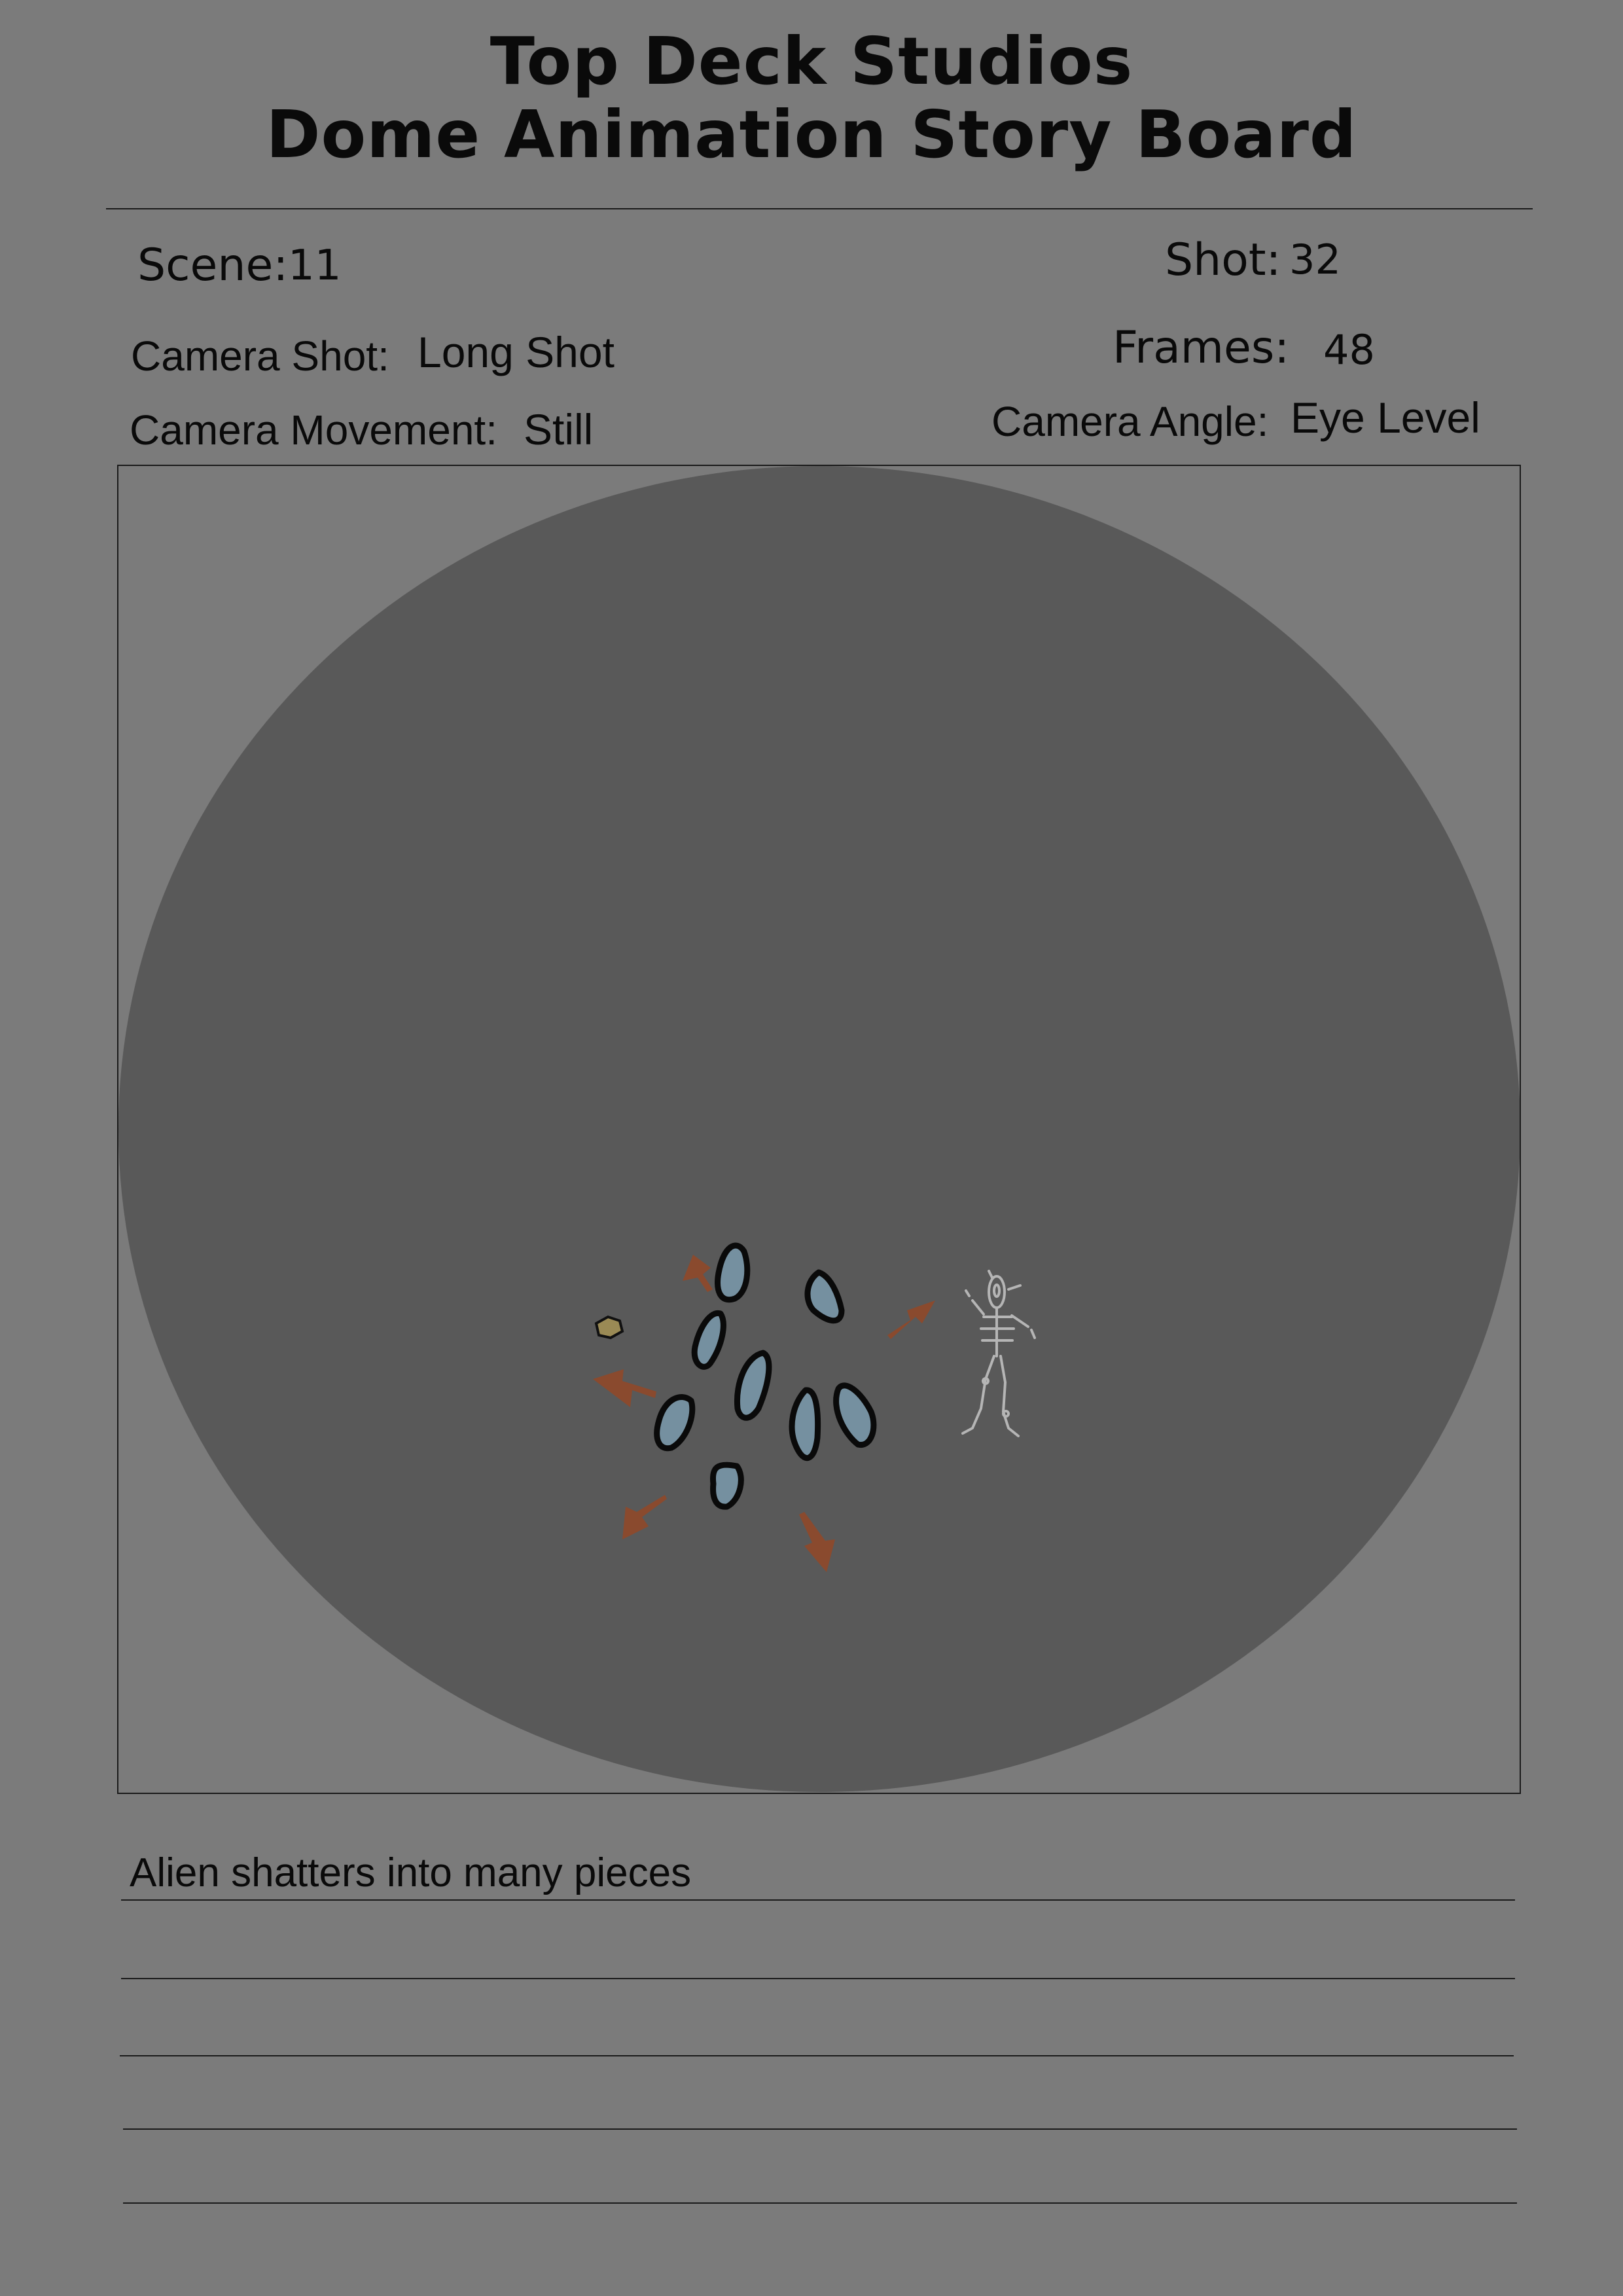  I want to click on frames-label: Frames:, so click(1201, 348).